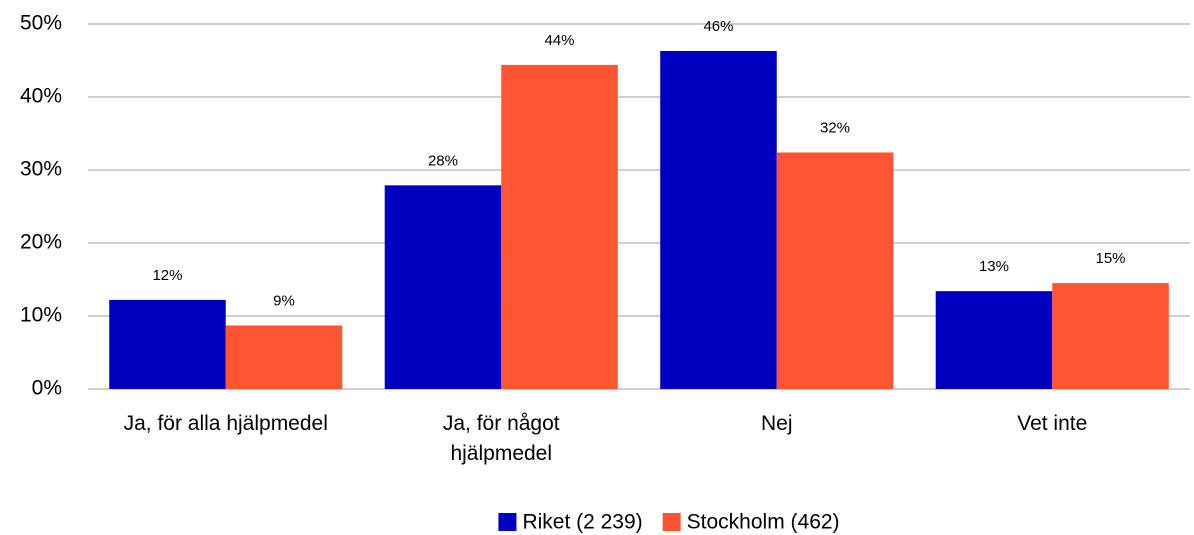 This screenshot has height=535, width=1194. Describe the element at coordinates (41, 96) in the screenshot. I see `y-tick-label: 40%` at that location.